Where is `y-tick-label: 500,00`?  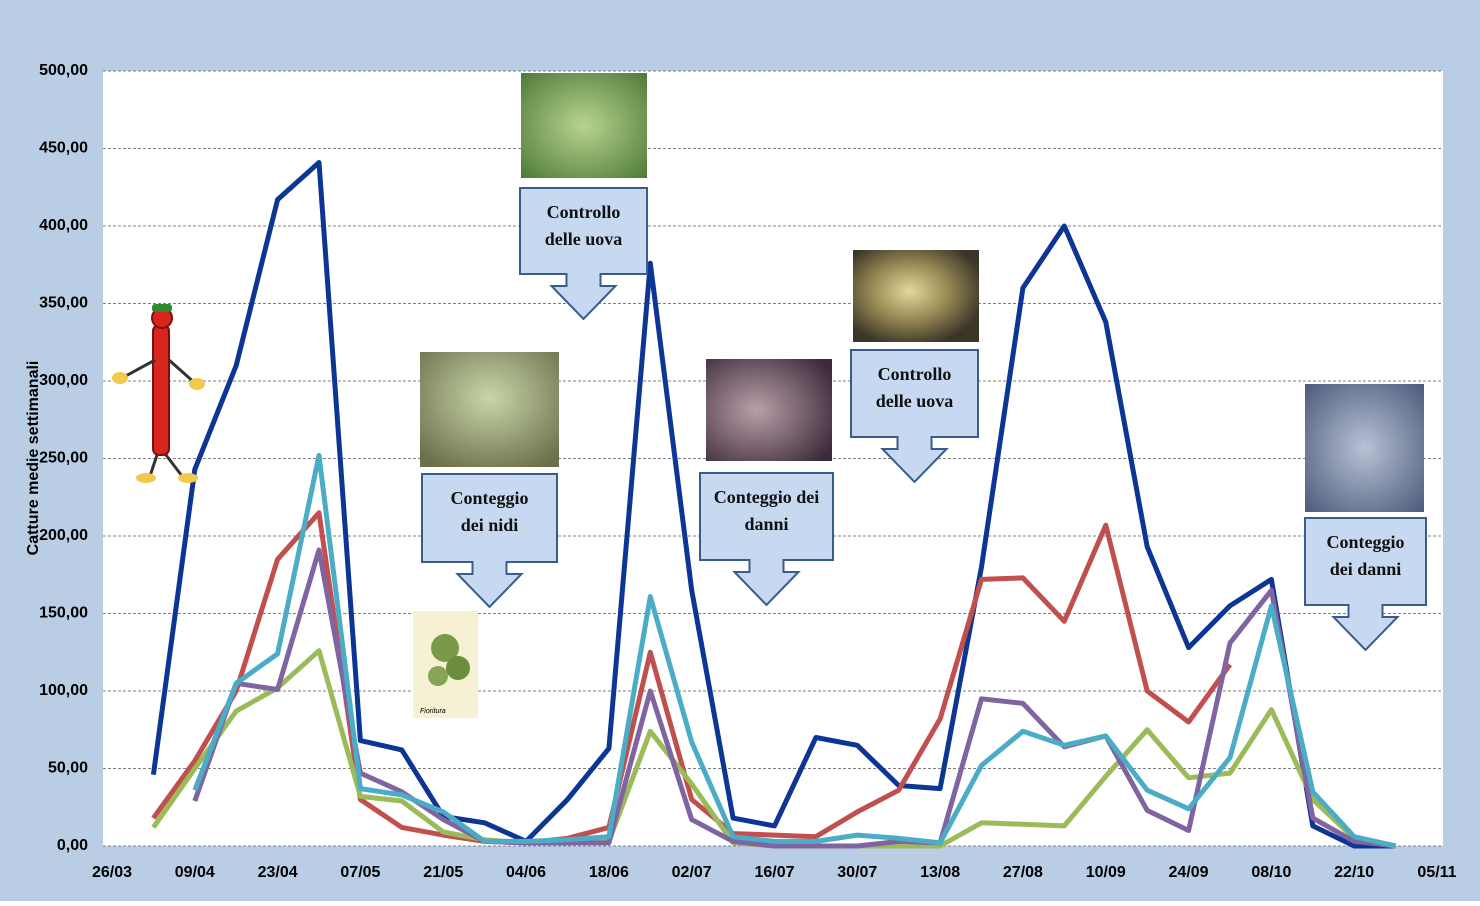
y-tick-label: 500,00 is located at coordinates (63, 70).